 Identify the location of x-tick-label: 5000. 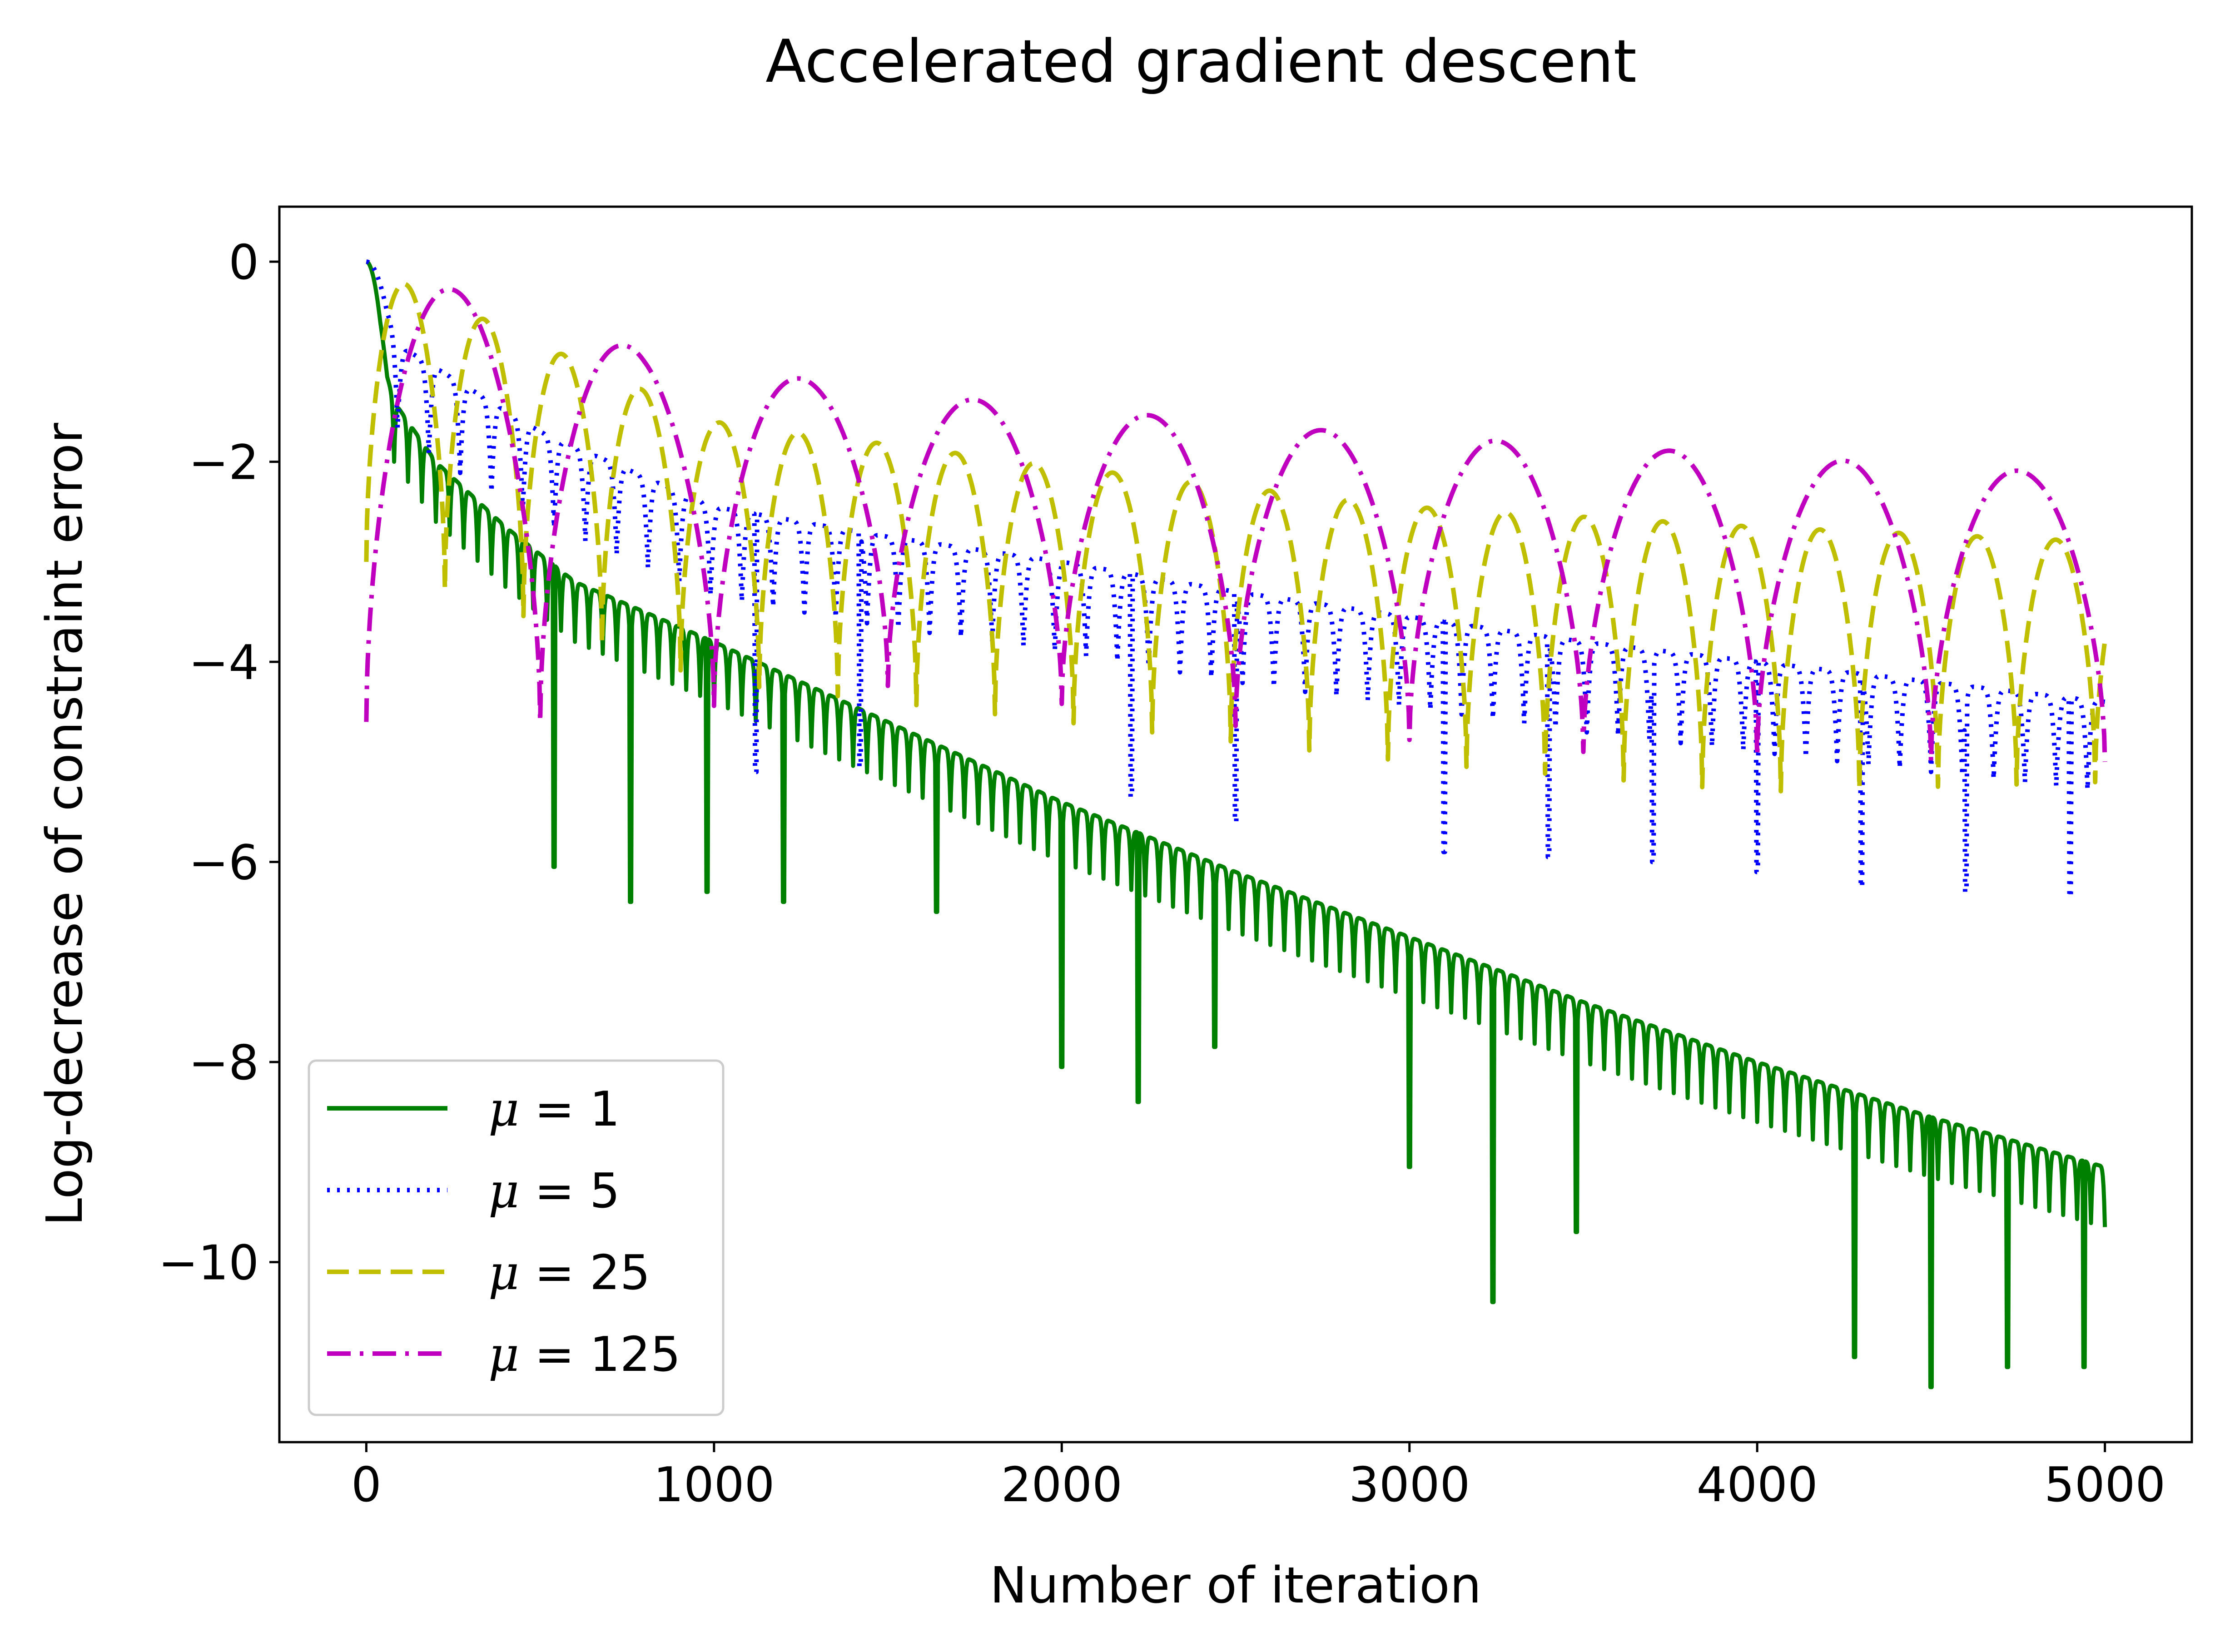
(2104, 1485).